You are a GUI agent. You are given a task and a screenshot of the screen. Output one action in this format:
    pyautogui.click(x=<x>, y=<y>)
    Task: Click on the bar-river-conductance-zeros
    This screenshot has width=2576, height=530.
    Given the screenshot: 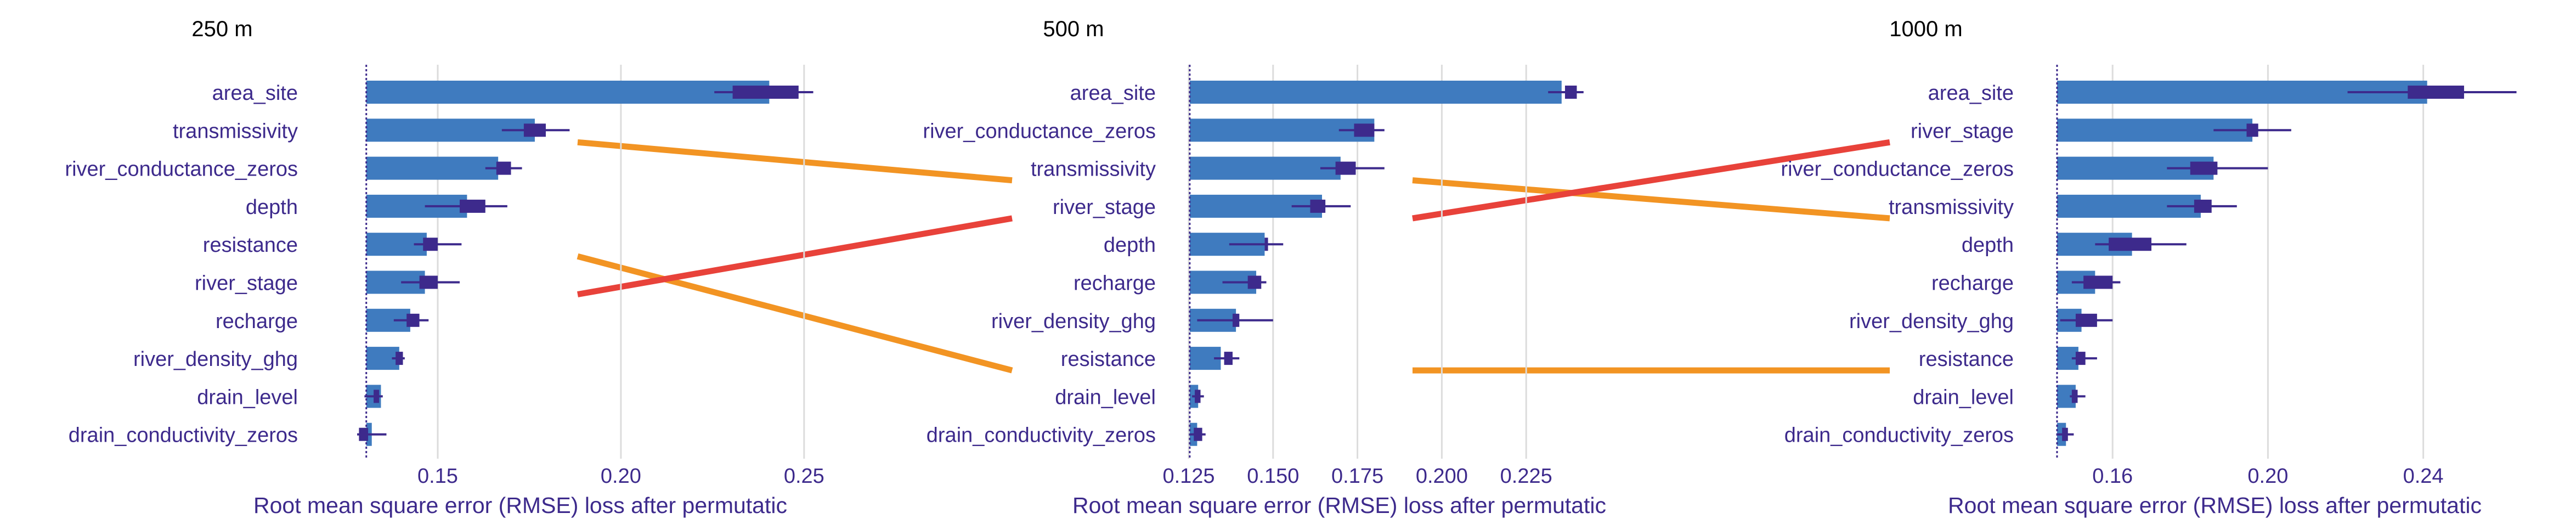 What is the action you would take?
    pyautogui.click(x=432, y=168)
    